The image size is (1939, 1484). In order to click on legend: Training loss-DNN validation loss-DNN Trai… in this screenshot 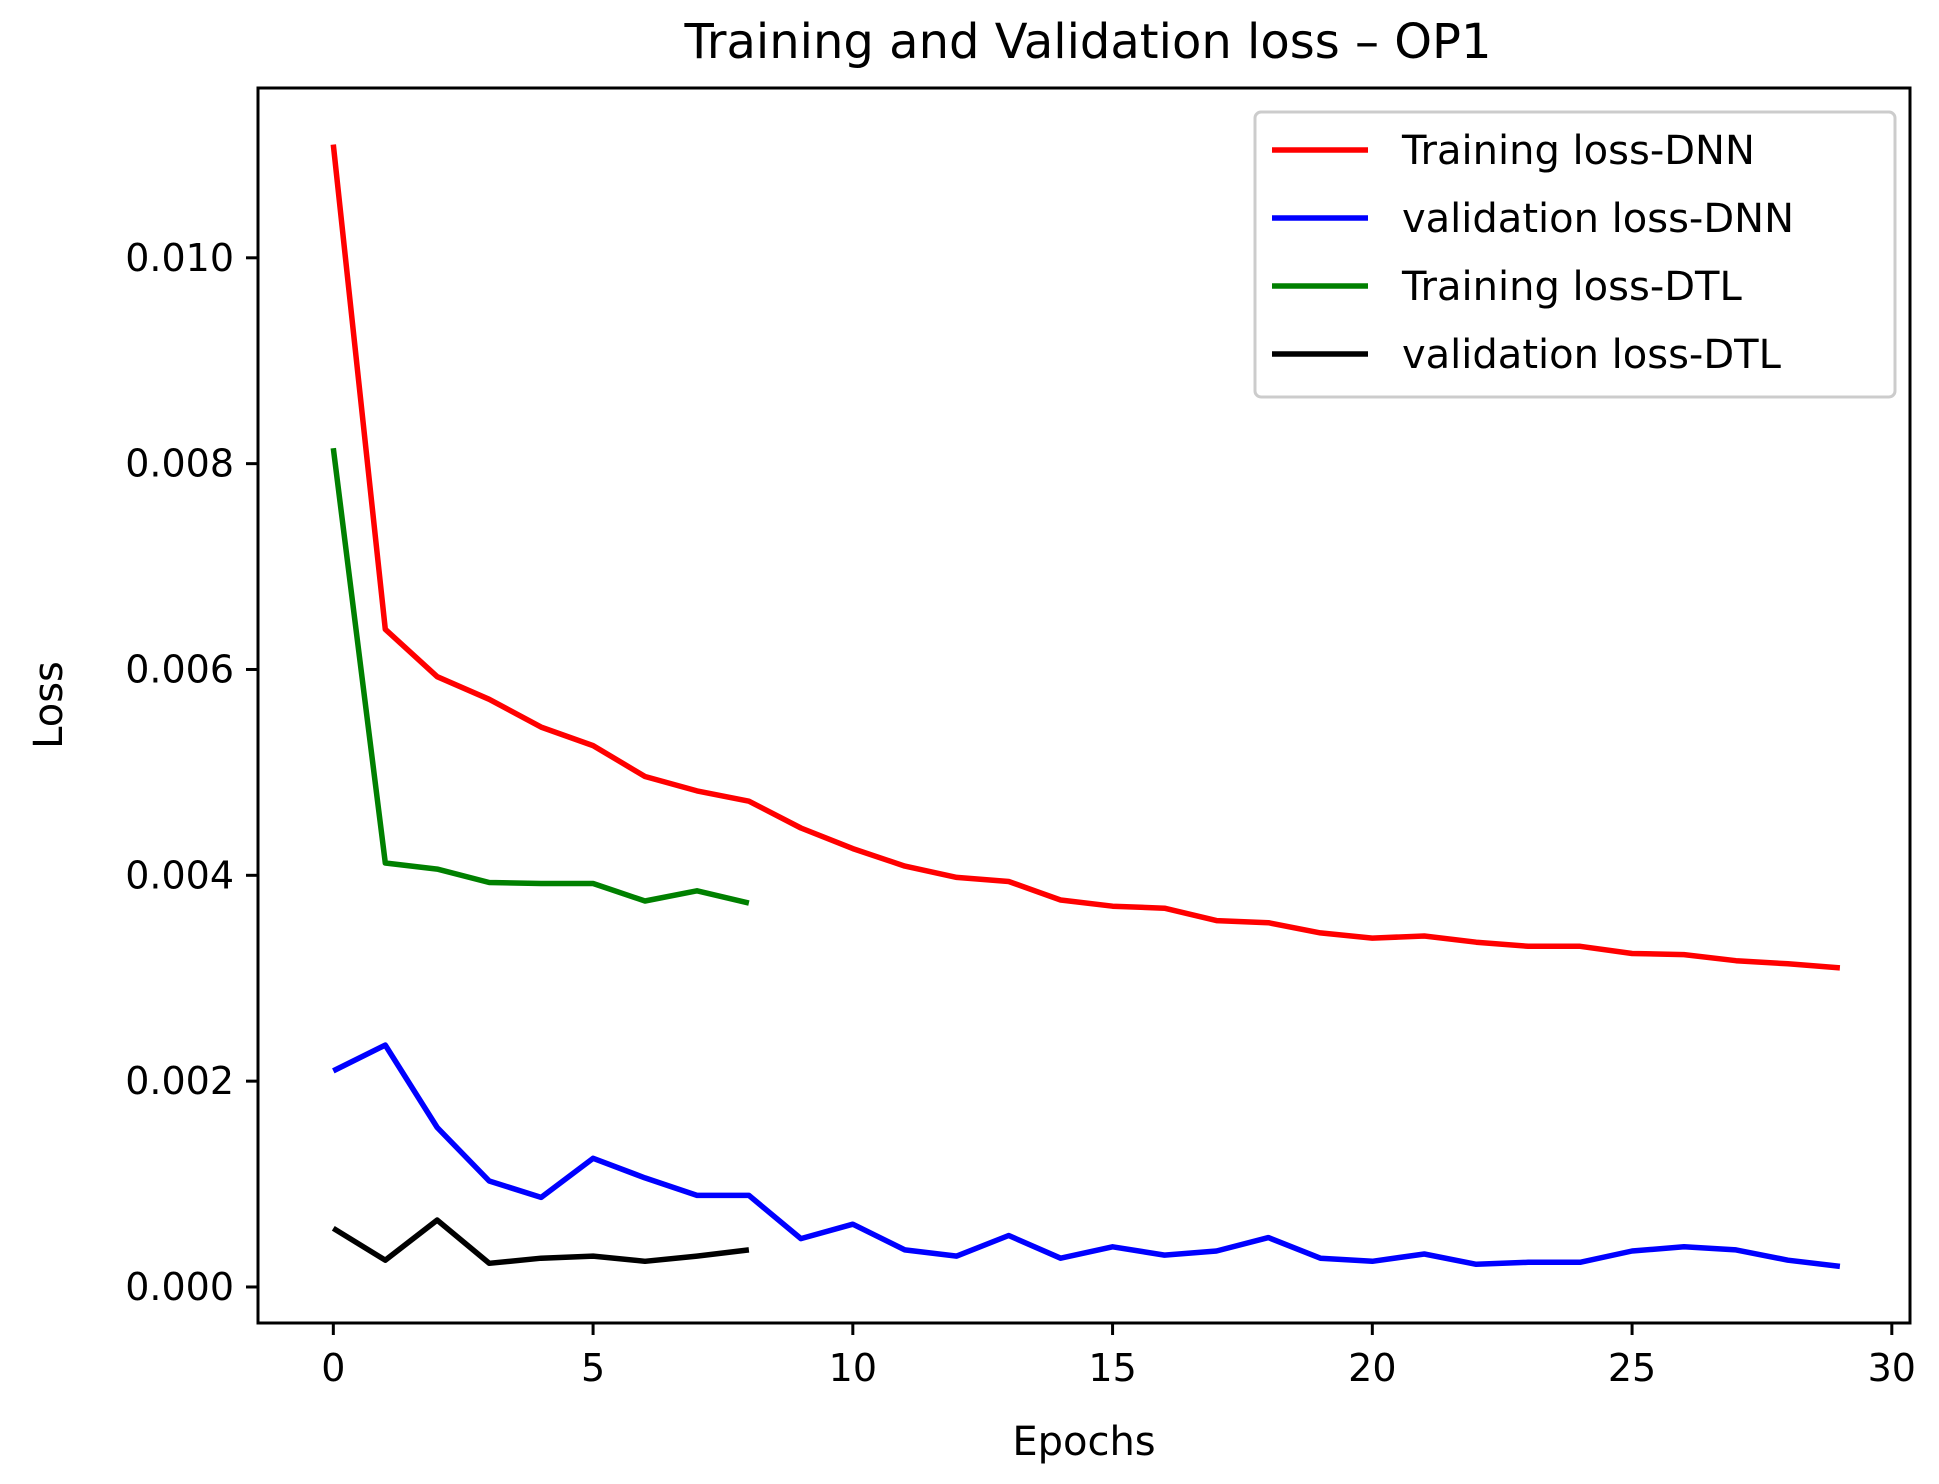, I will do `click(1575, 254)`.